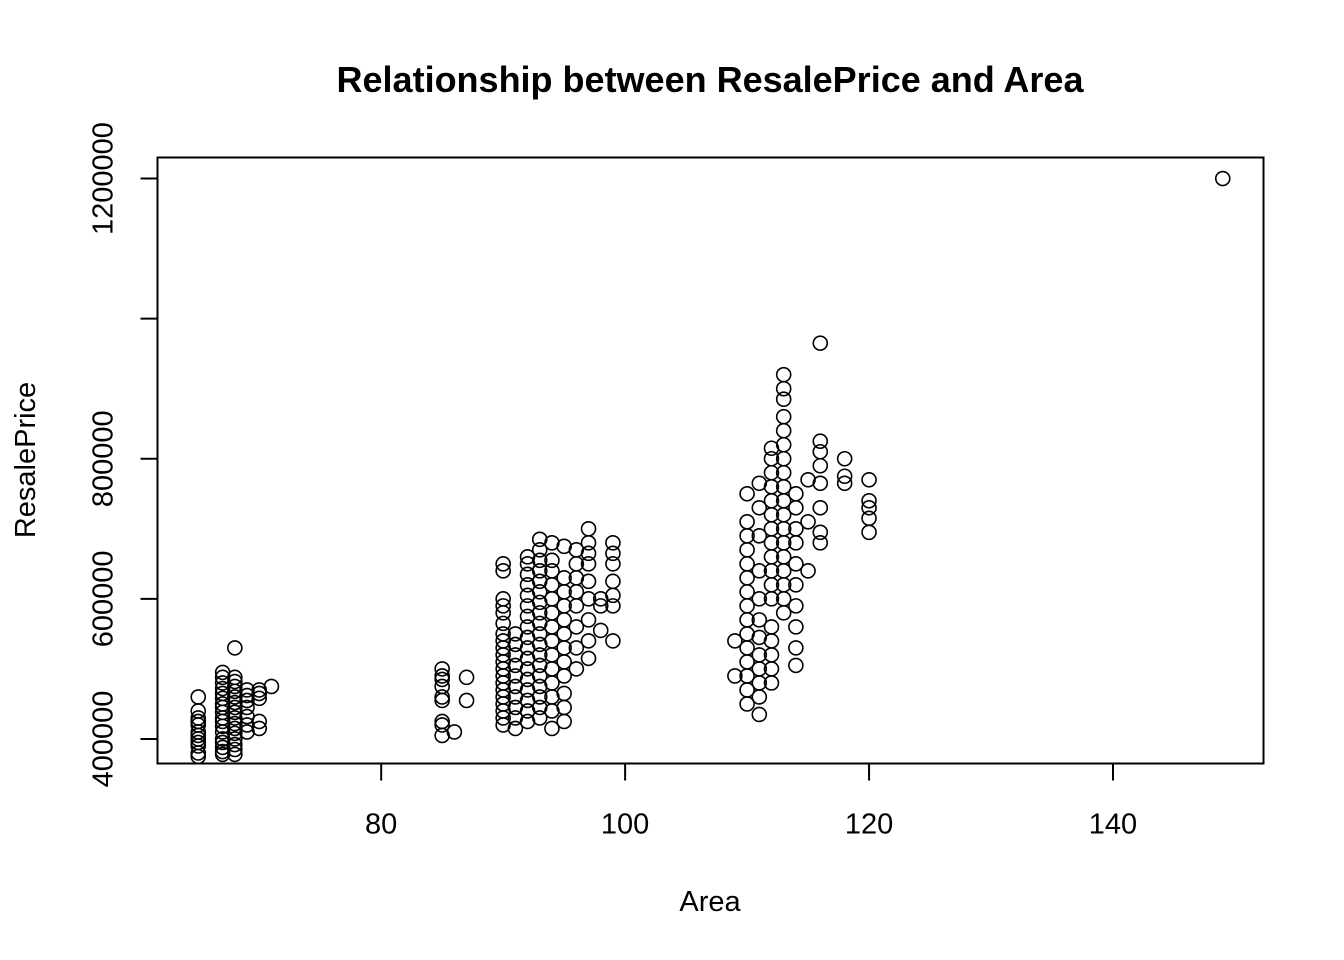 This screenshot has height=960, width=1344. Describe the element at coordinates (381, 825) in the screenshot. I see `x-tick-label: 80` at that location.